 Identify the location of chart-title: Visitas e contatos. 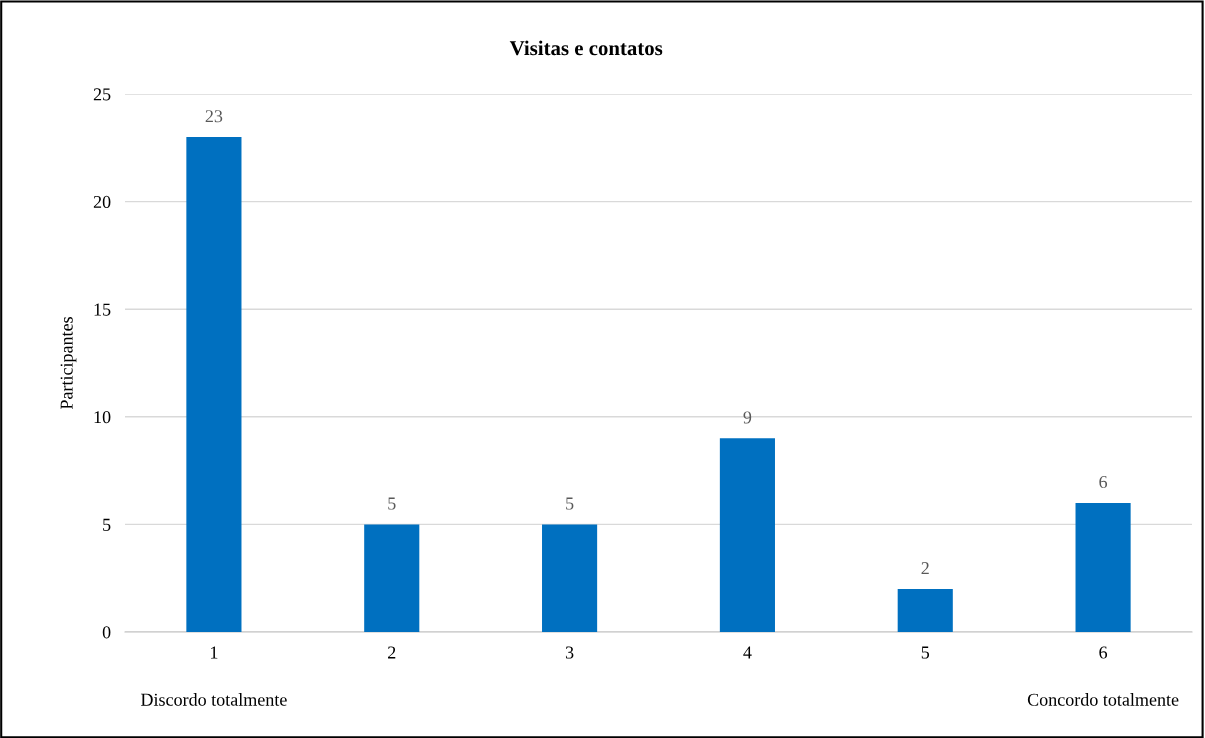
(586, 48).